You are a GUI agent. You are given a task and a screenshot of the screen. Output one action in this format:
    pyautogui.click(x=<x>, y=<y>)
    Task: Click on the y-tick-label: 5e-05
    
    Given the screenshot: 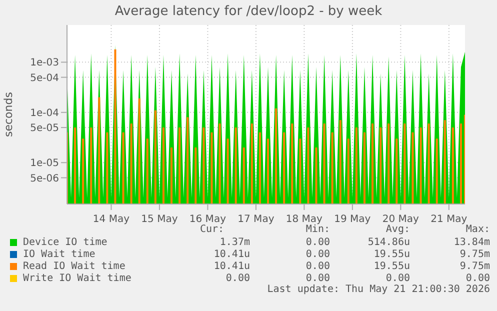 What is the action you would take?
    pyautogui.click(x=44, y=128)
    